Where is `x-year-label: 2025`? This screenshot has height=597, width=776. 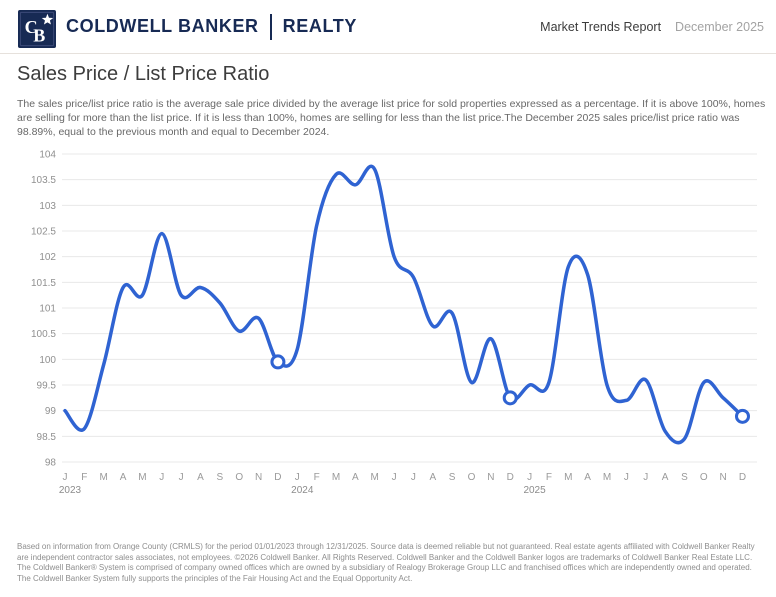
x-year-label: 2025 is located at coordinates (534, 490).